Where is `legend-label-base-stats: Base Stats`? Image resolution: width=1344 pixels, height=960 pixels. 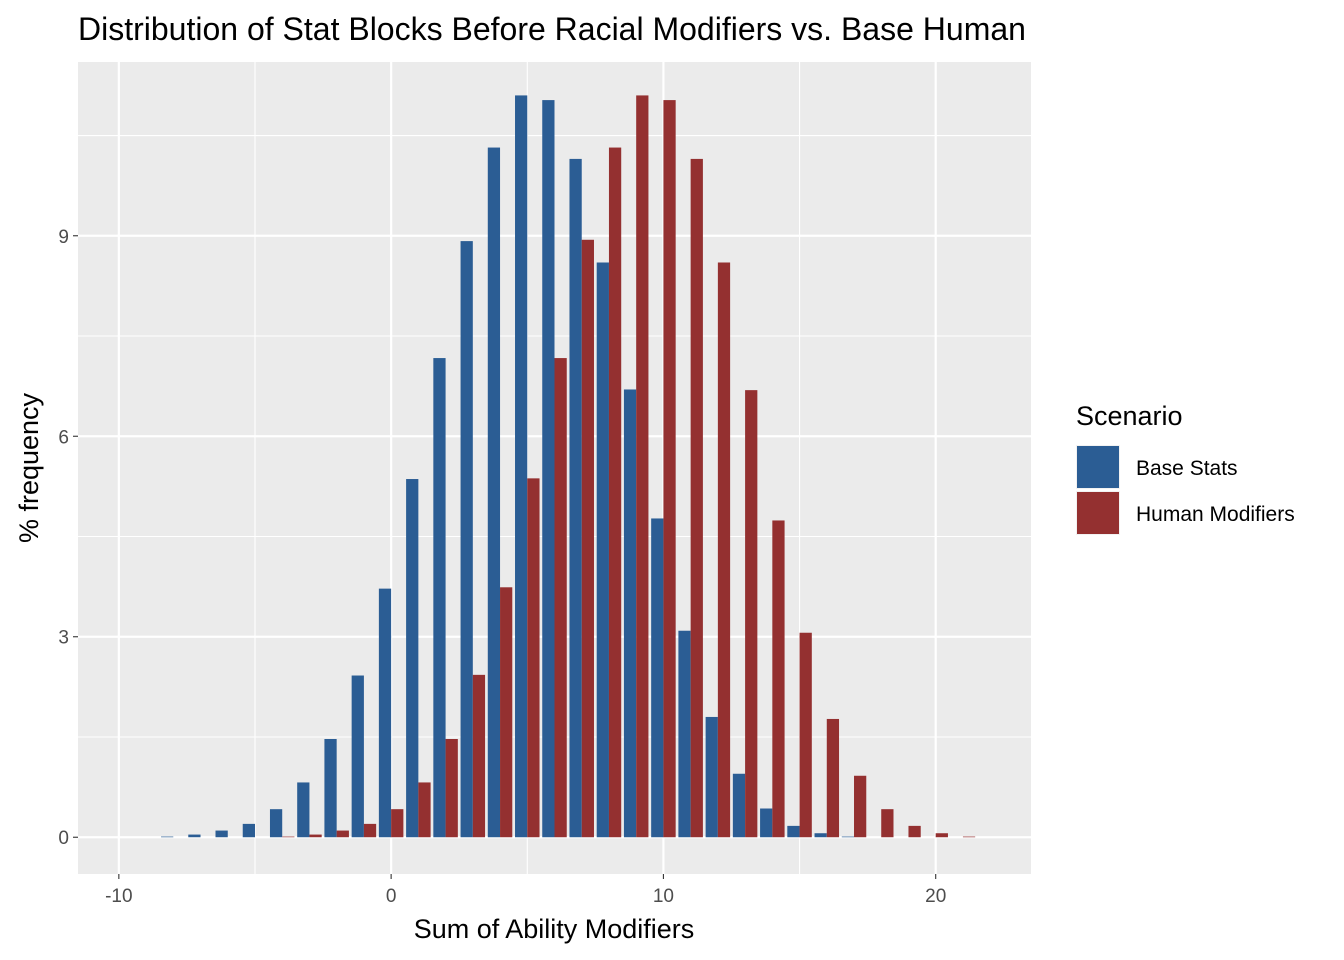
legend-label-base-stats: Base Stats is located at coordinates (1187, 468).